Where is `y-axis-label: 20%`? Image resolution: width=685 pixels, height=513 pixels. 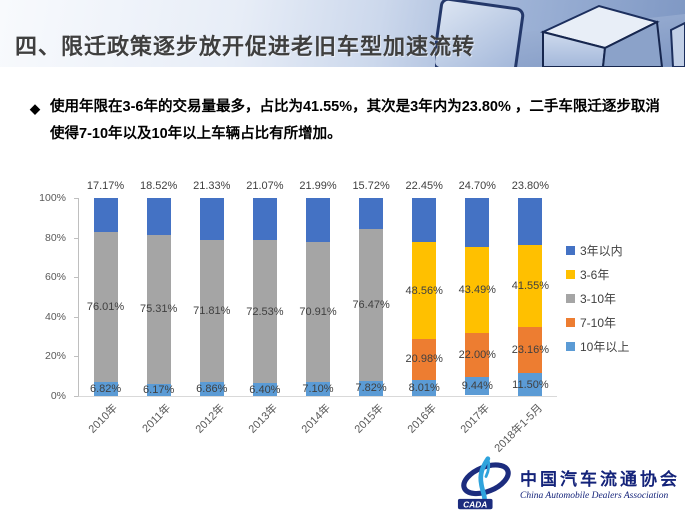 y-axis-label: 20% is located at coordinates (55, 356).